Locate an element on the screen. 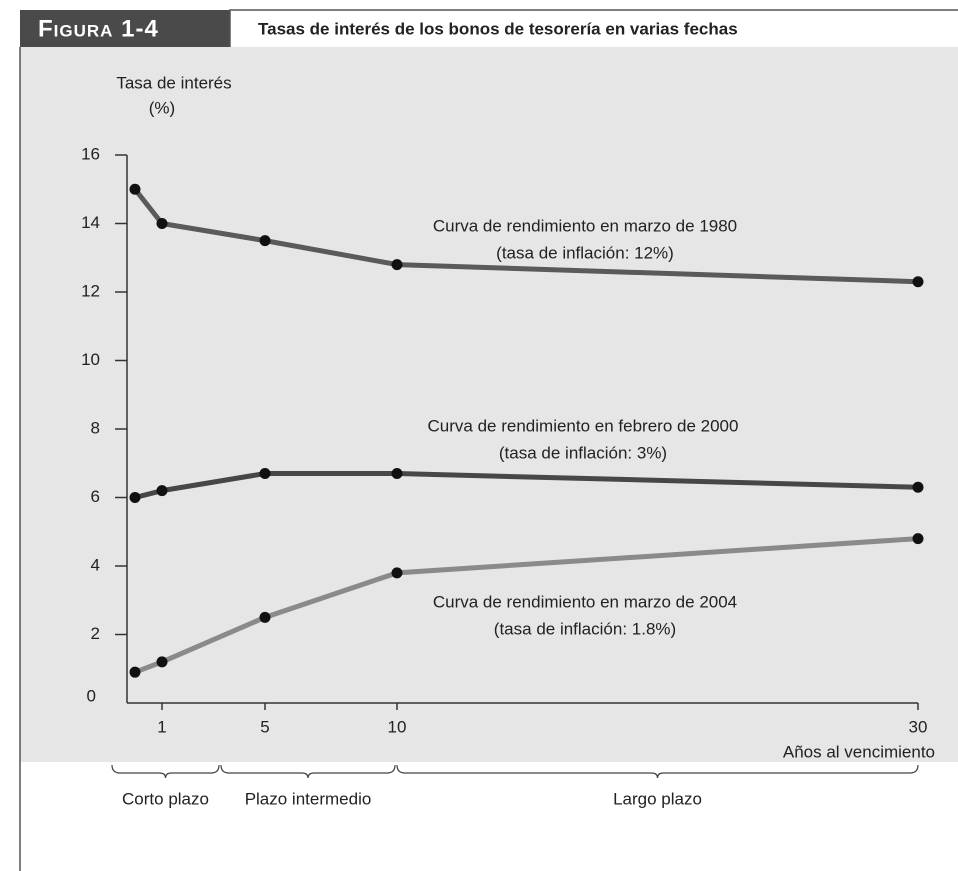 The image size is (958, 871). y-axis-label: (%) is located at coordinates (162, 107).